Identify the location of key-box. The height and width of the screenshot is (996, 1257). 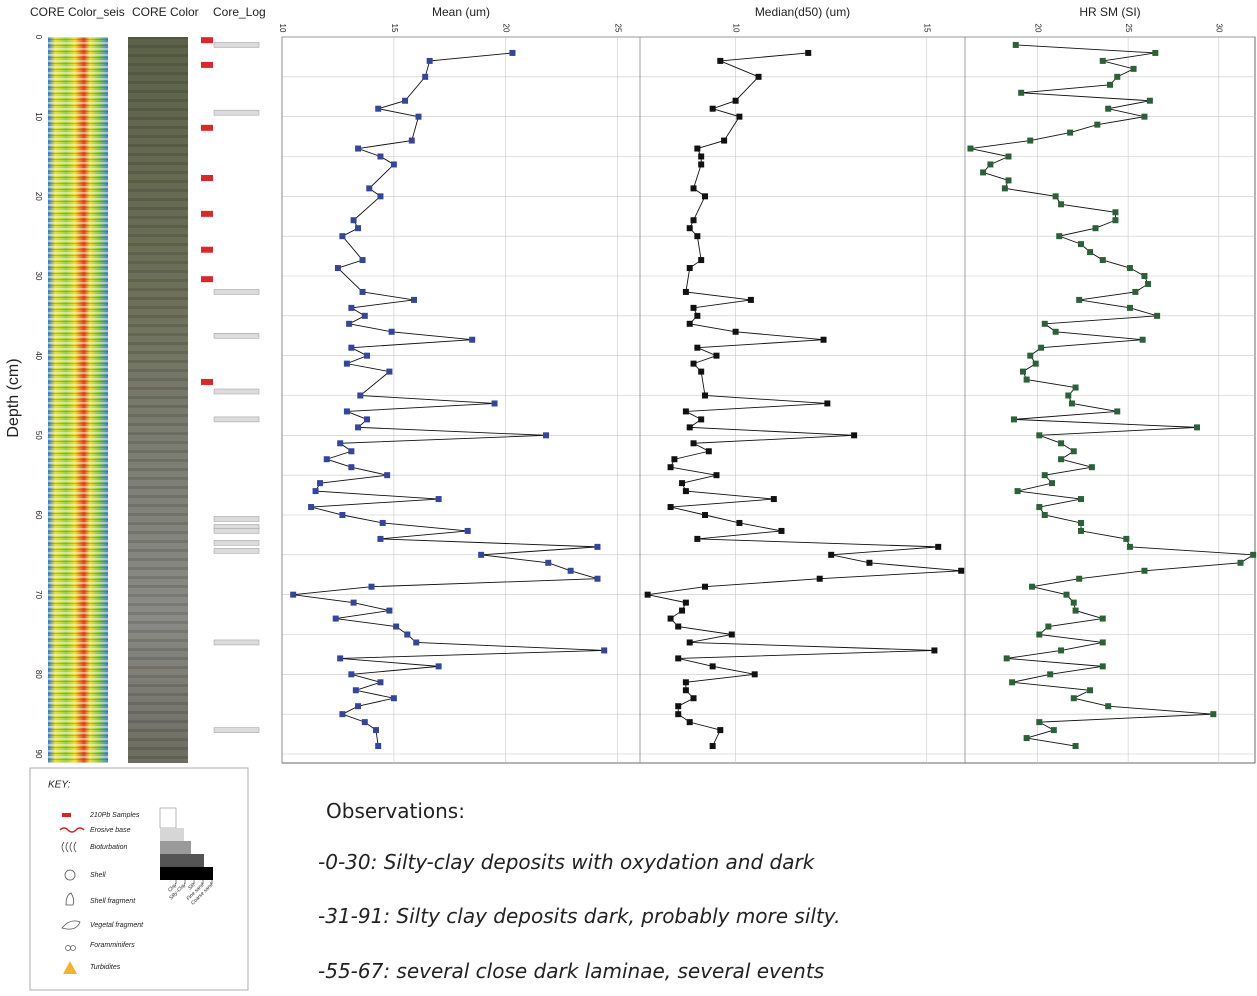
(139, 879).